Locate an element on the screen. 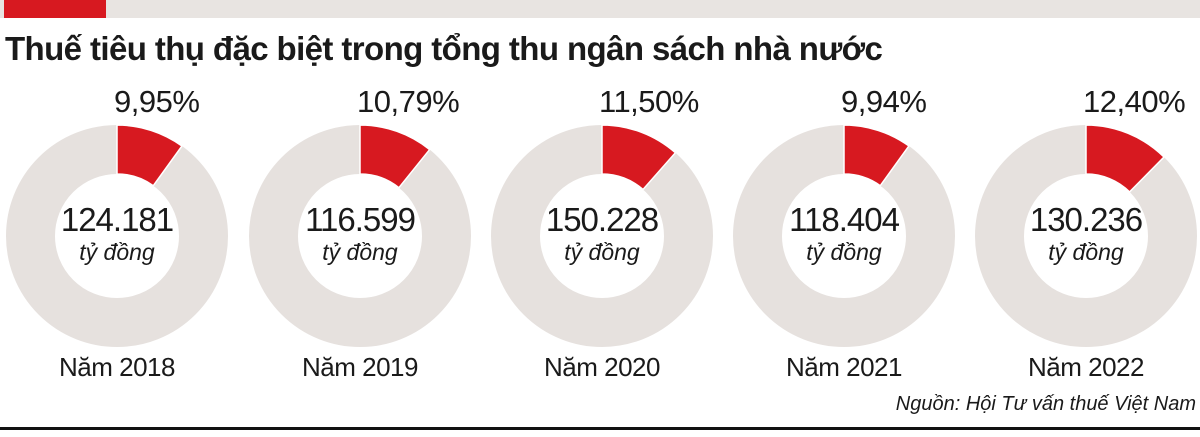 This screenshot has height=437, width=1200. donut-center: 118.404 tỷ đồng is located at coordinates (844, 234).